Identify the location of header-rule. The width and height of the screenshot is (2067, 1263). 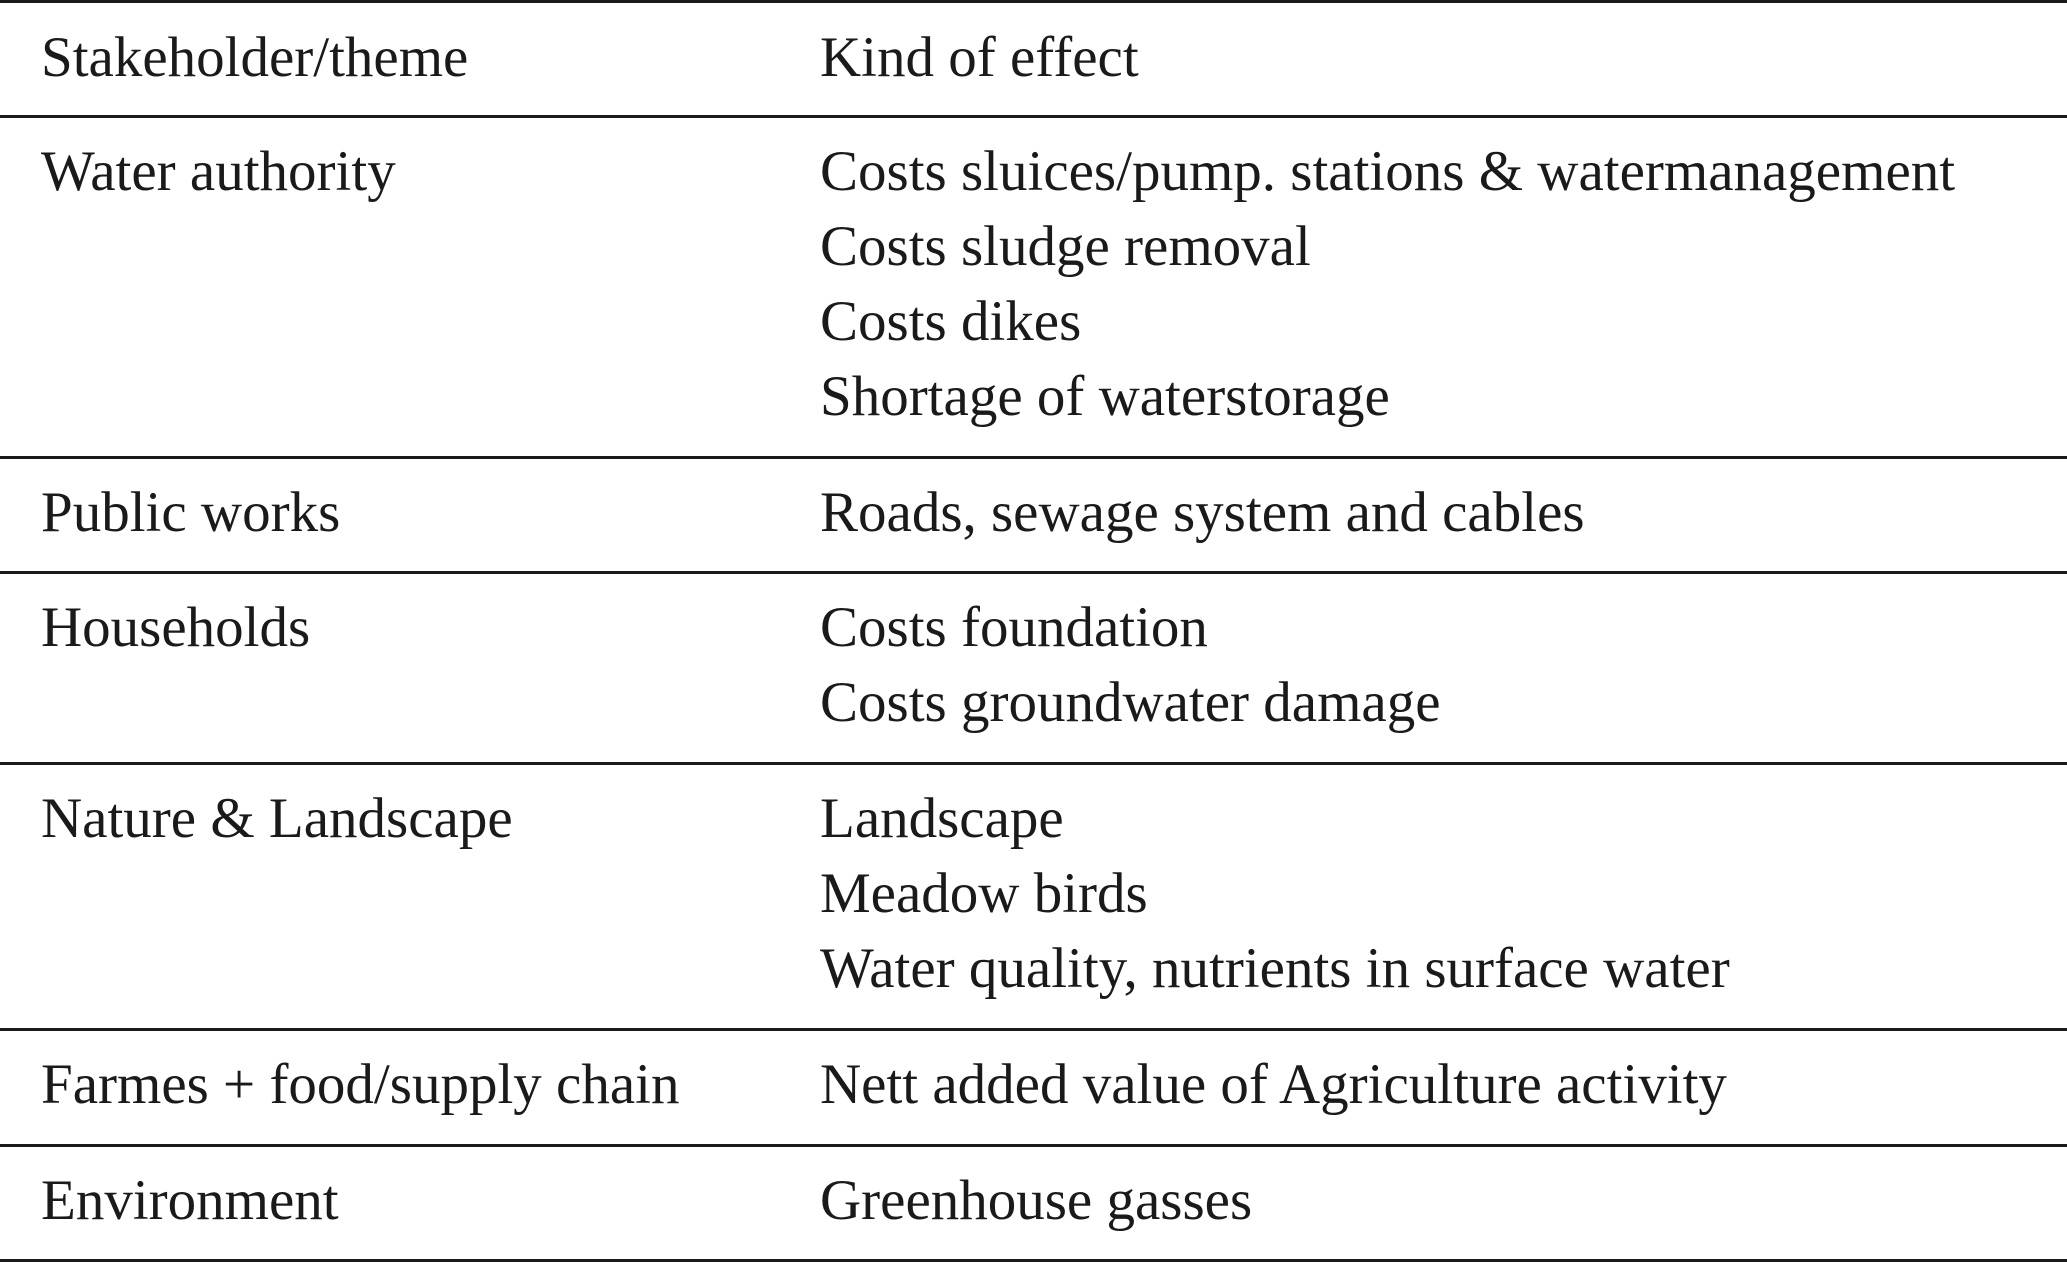
(1033, 116).